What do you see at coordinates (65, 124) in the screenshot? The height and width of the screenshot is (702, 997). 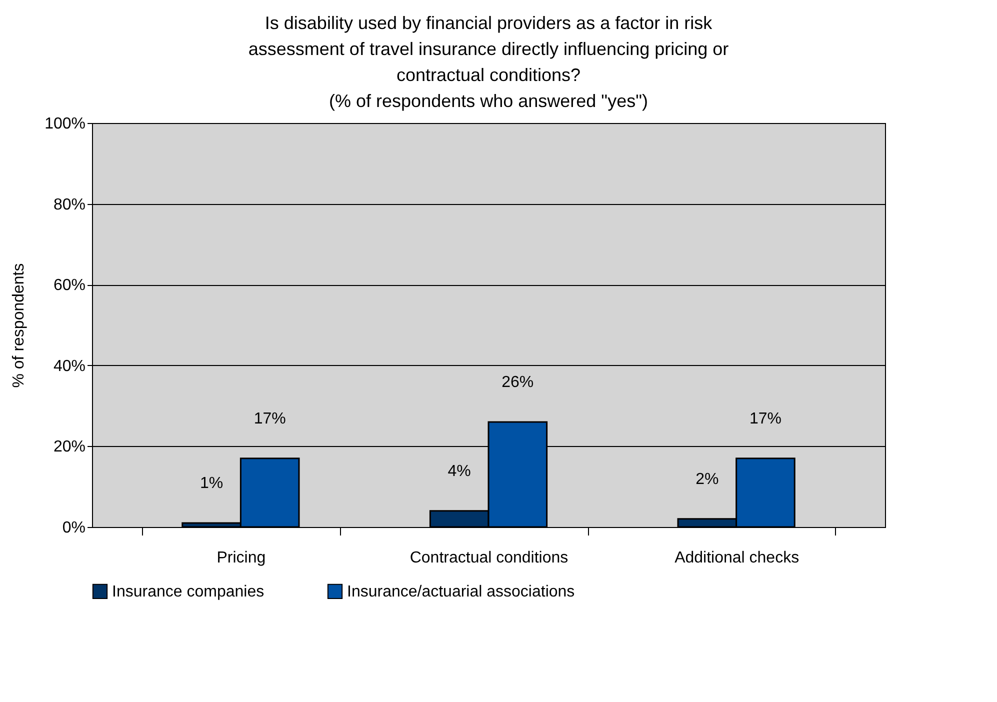 I see `y-tick-label: 100%` at bounding box center [65, 124].